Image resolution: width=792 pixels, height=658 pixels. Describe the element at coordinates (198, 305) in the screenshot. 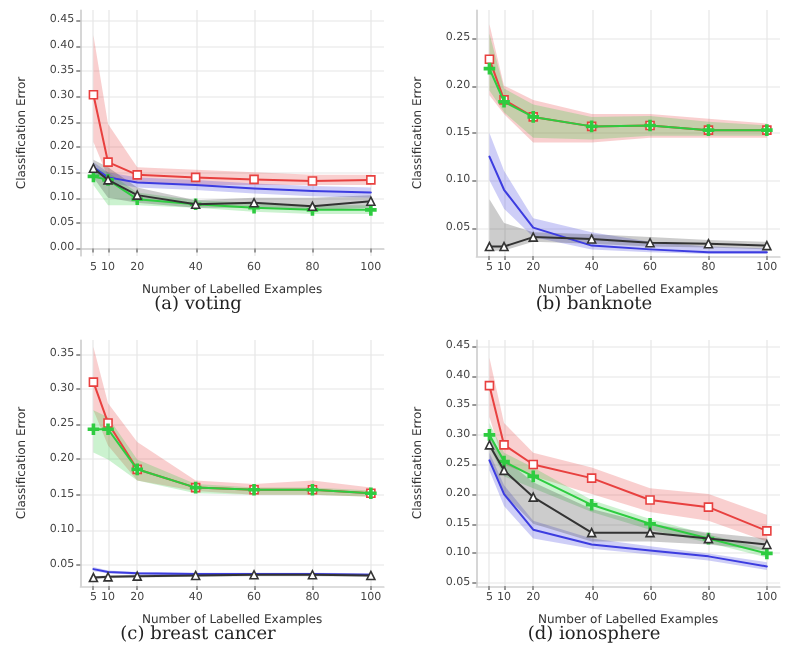

I see `text: (a) voting` at that location.